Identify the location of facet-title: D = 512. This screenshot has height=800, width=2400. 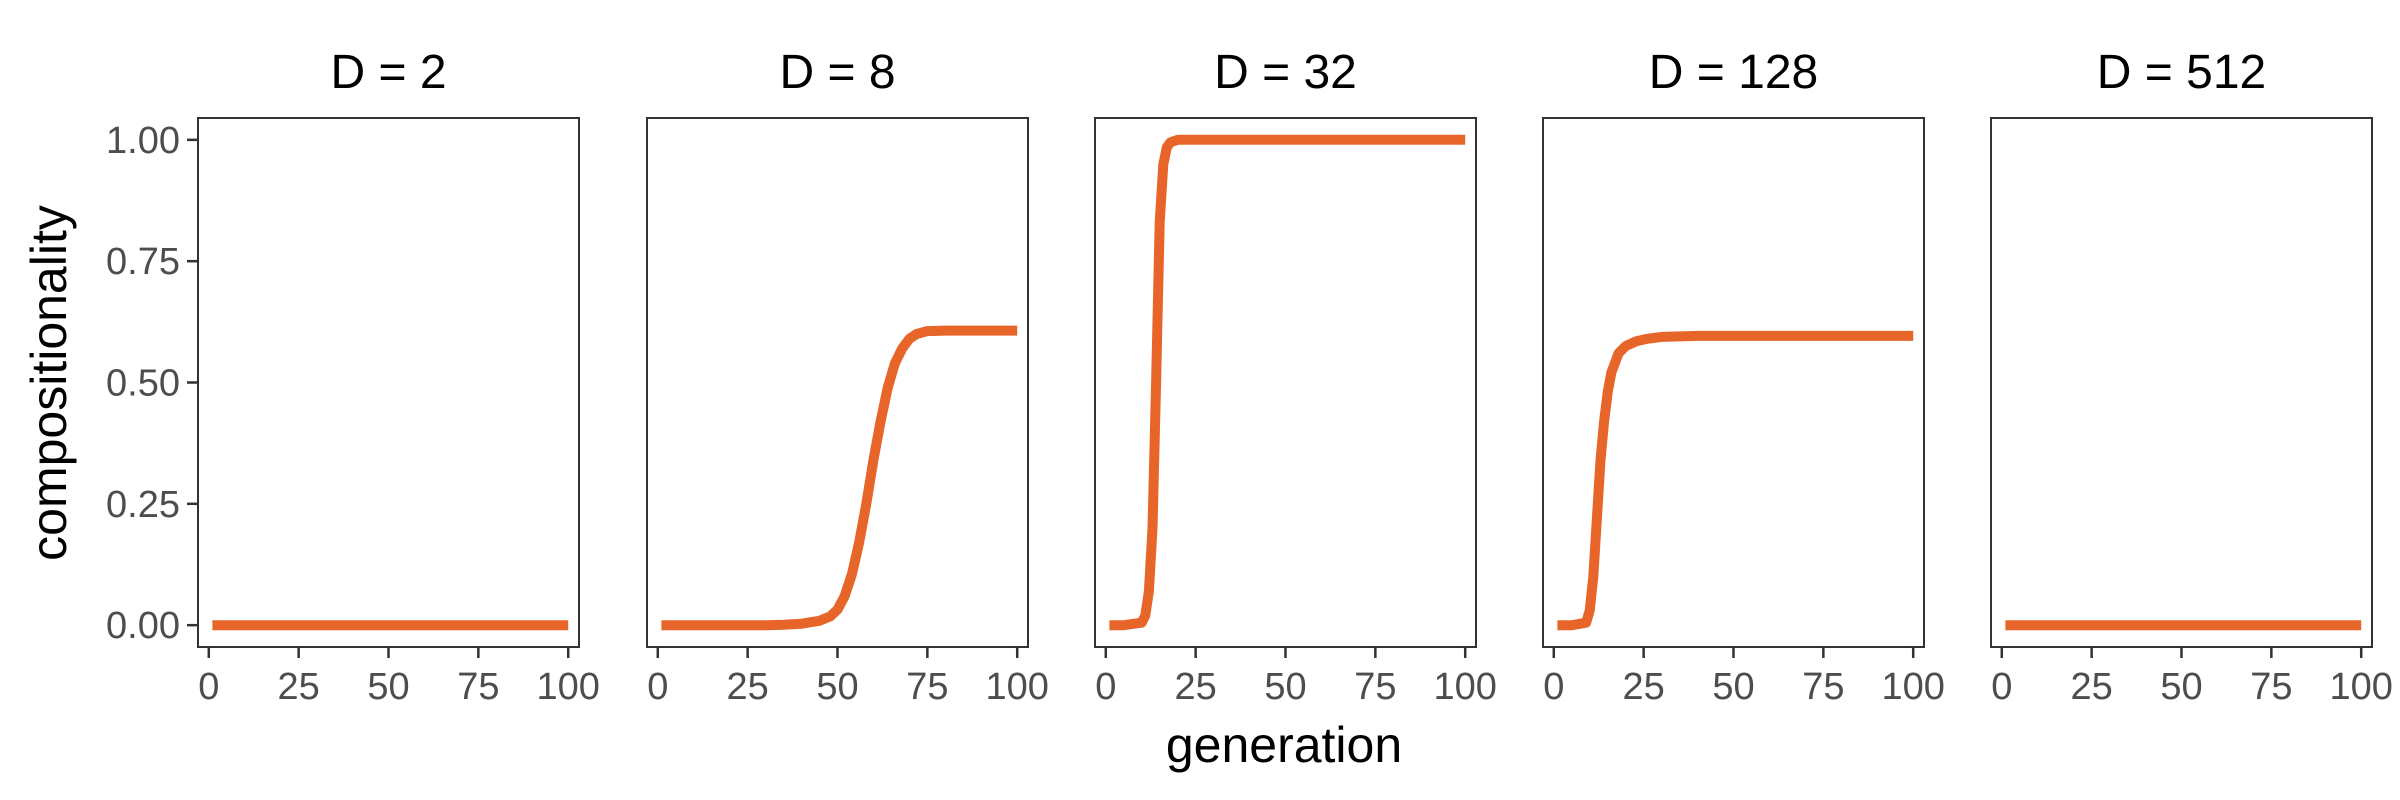
(2181, 72).